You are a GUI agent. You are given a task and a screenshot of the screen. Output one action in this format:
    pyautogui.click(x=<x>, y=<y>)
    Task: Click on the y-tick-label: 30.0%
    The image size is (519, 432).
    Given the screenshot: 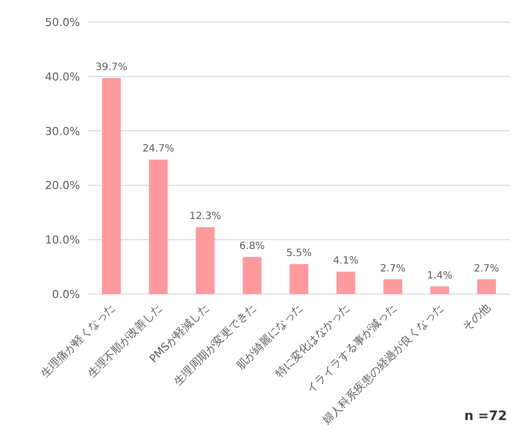 What is the action you would take?
    pyautogui.click(x=62, y=131)
    